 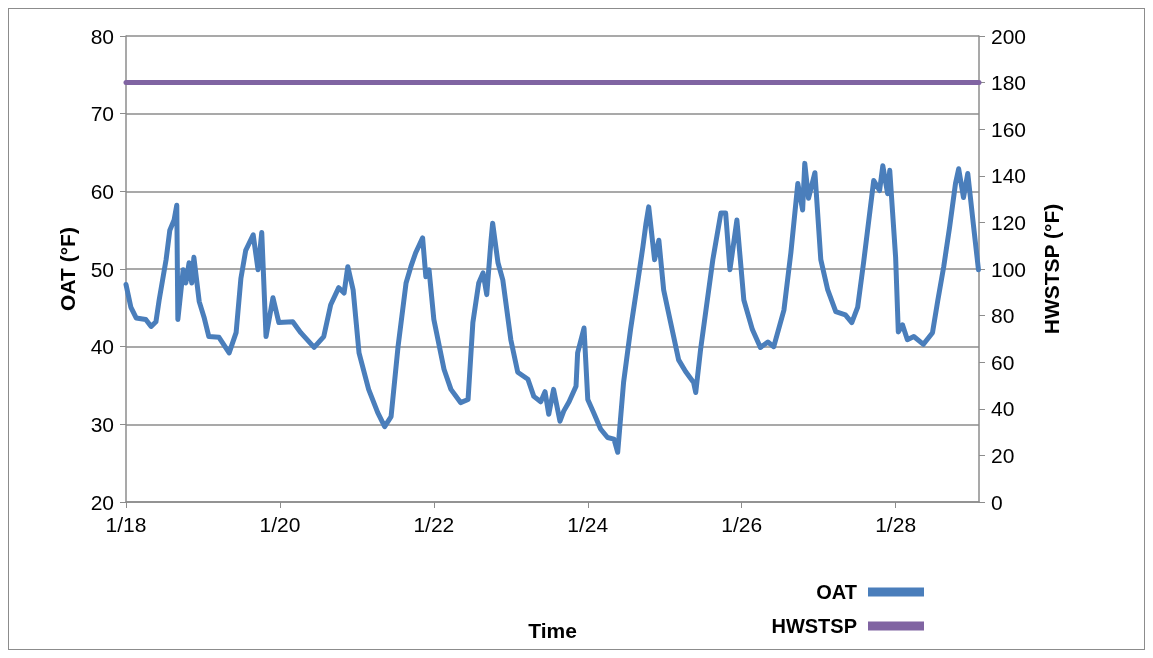 What do you see at coordinates (102, 191) in the screenshot?
I see `y-tick-label: 60` at bounding box center [102, 191].